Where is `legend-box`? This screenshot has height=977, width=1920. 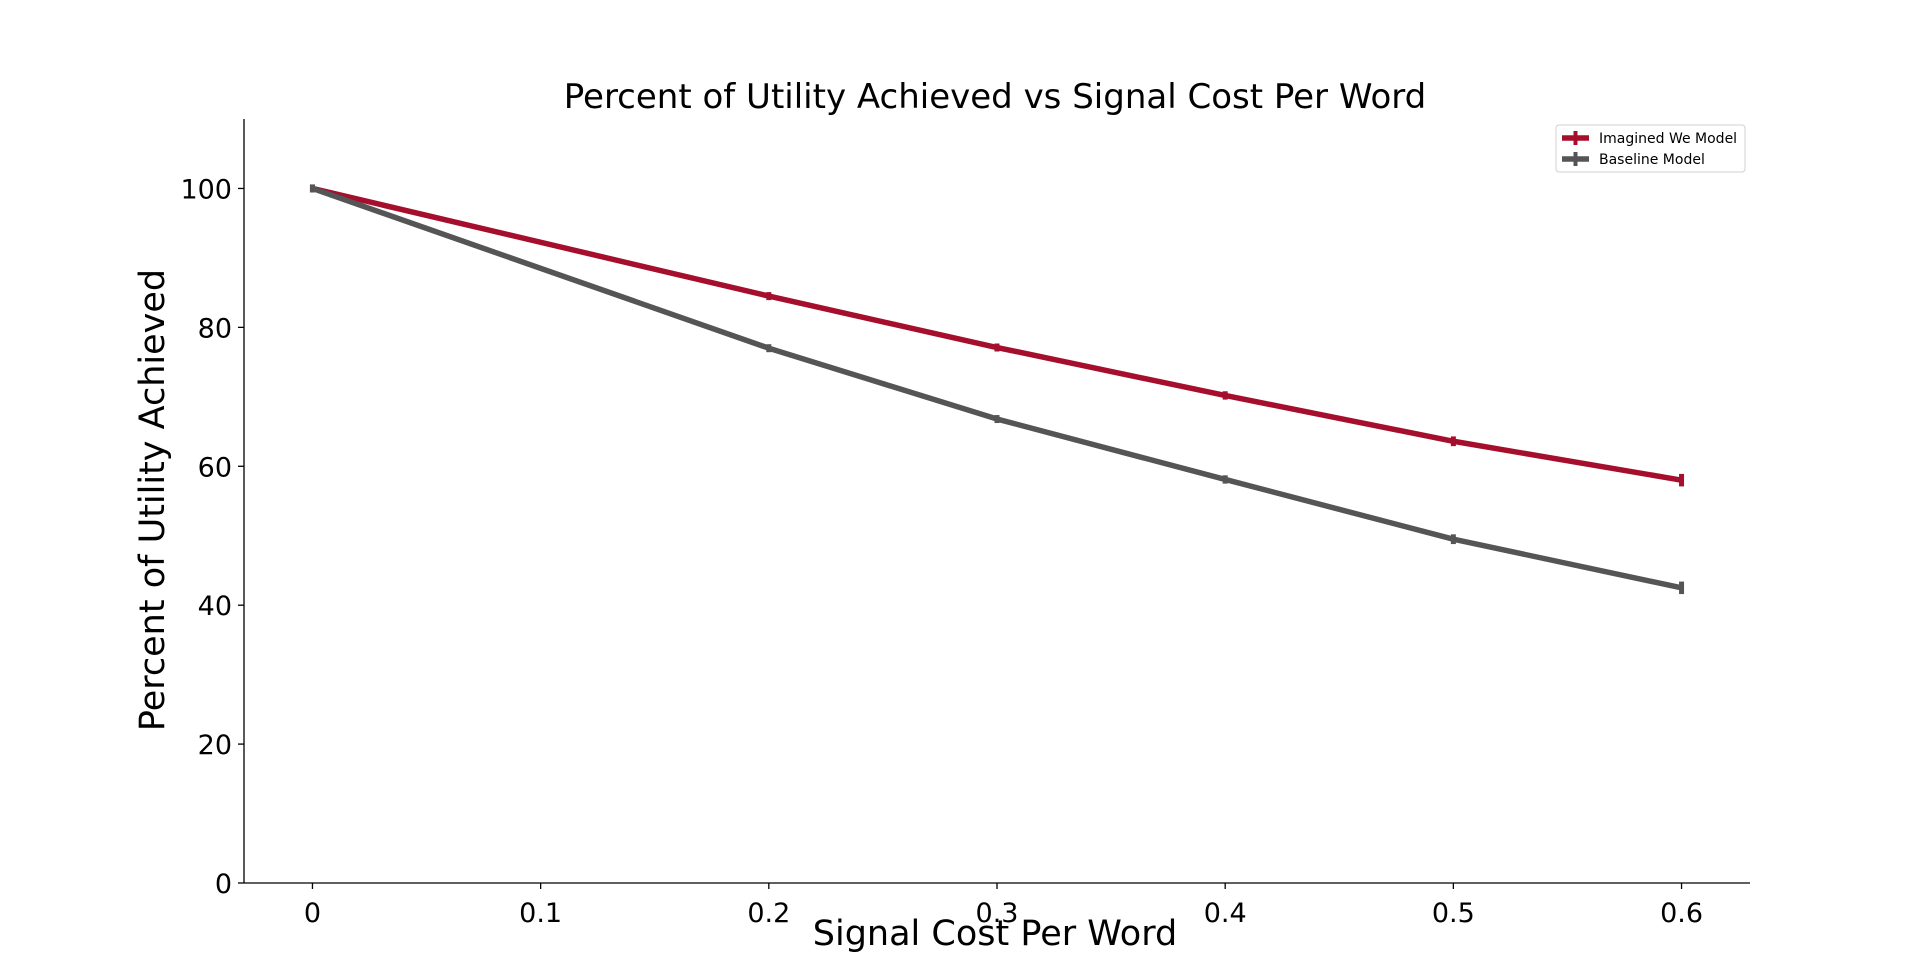
legend-box is located at coordinates (1650, 148).